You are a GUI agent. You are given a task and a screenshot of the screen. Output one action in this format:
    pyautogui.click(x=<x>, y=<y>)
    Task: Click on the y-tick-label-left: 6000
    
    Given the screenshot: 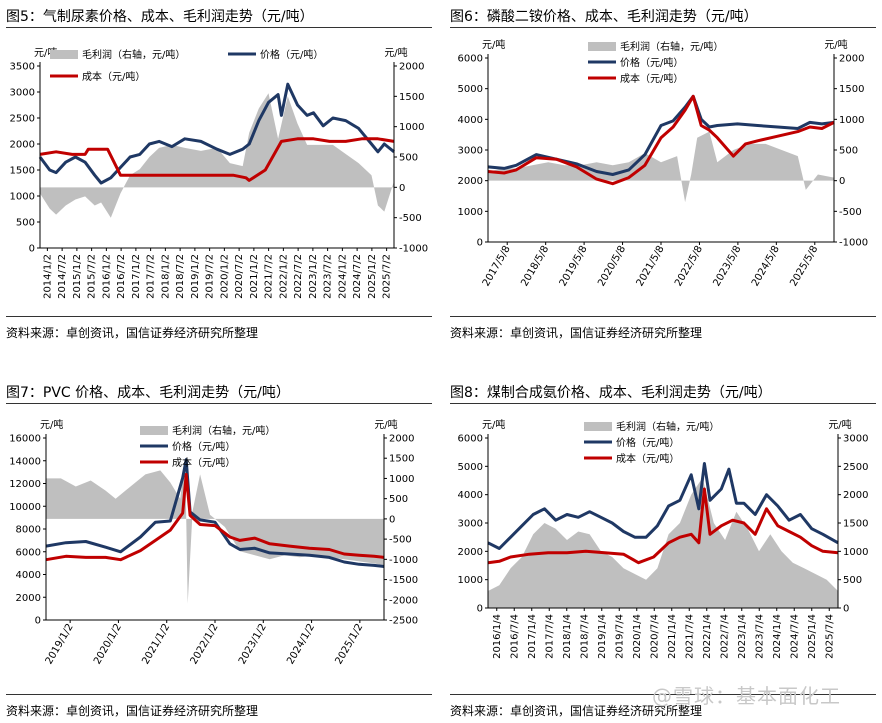 What is the action you would take?
    pyautogui.click(x=470, y=59)
    